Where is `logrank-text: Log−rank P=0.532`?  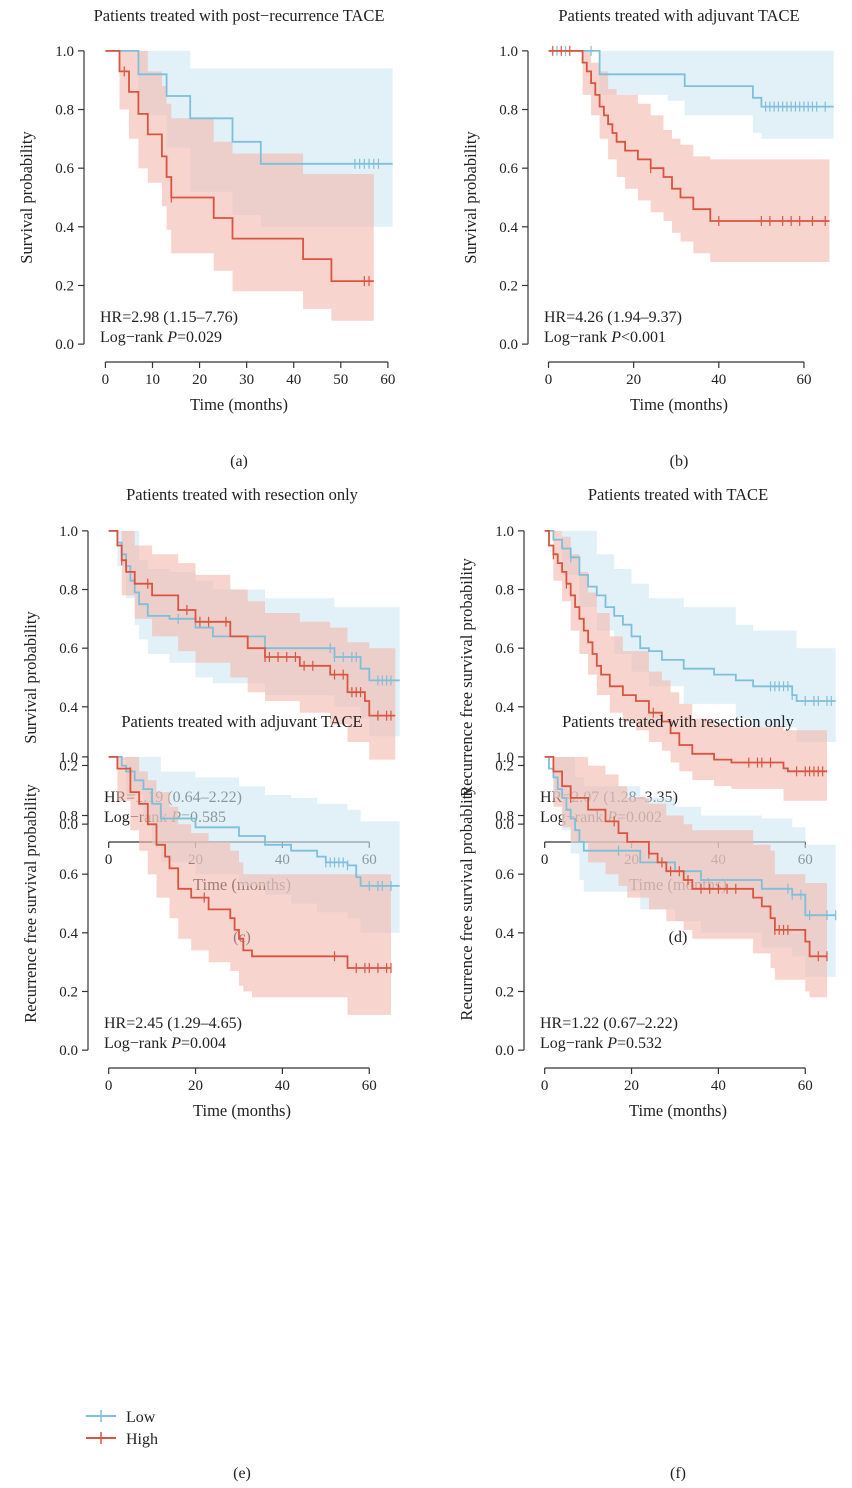
logrank-text: Log−rank P=0.532 is located at coordinates (601, 1043).